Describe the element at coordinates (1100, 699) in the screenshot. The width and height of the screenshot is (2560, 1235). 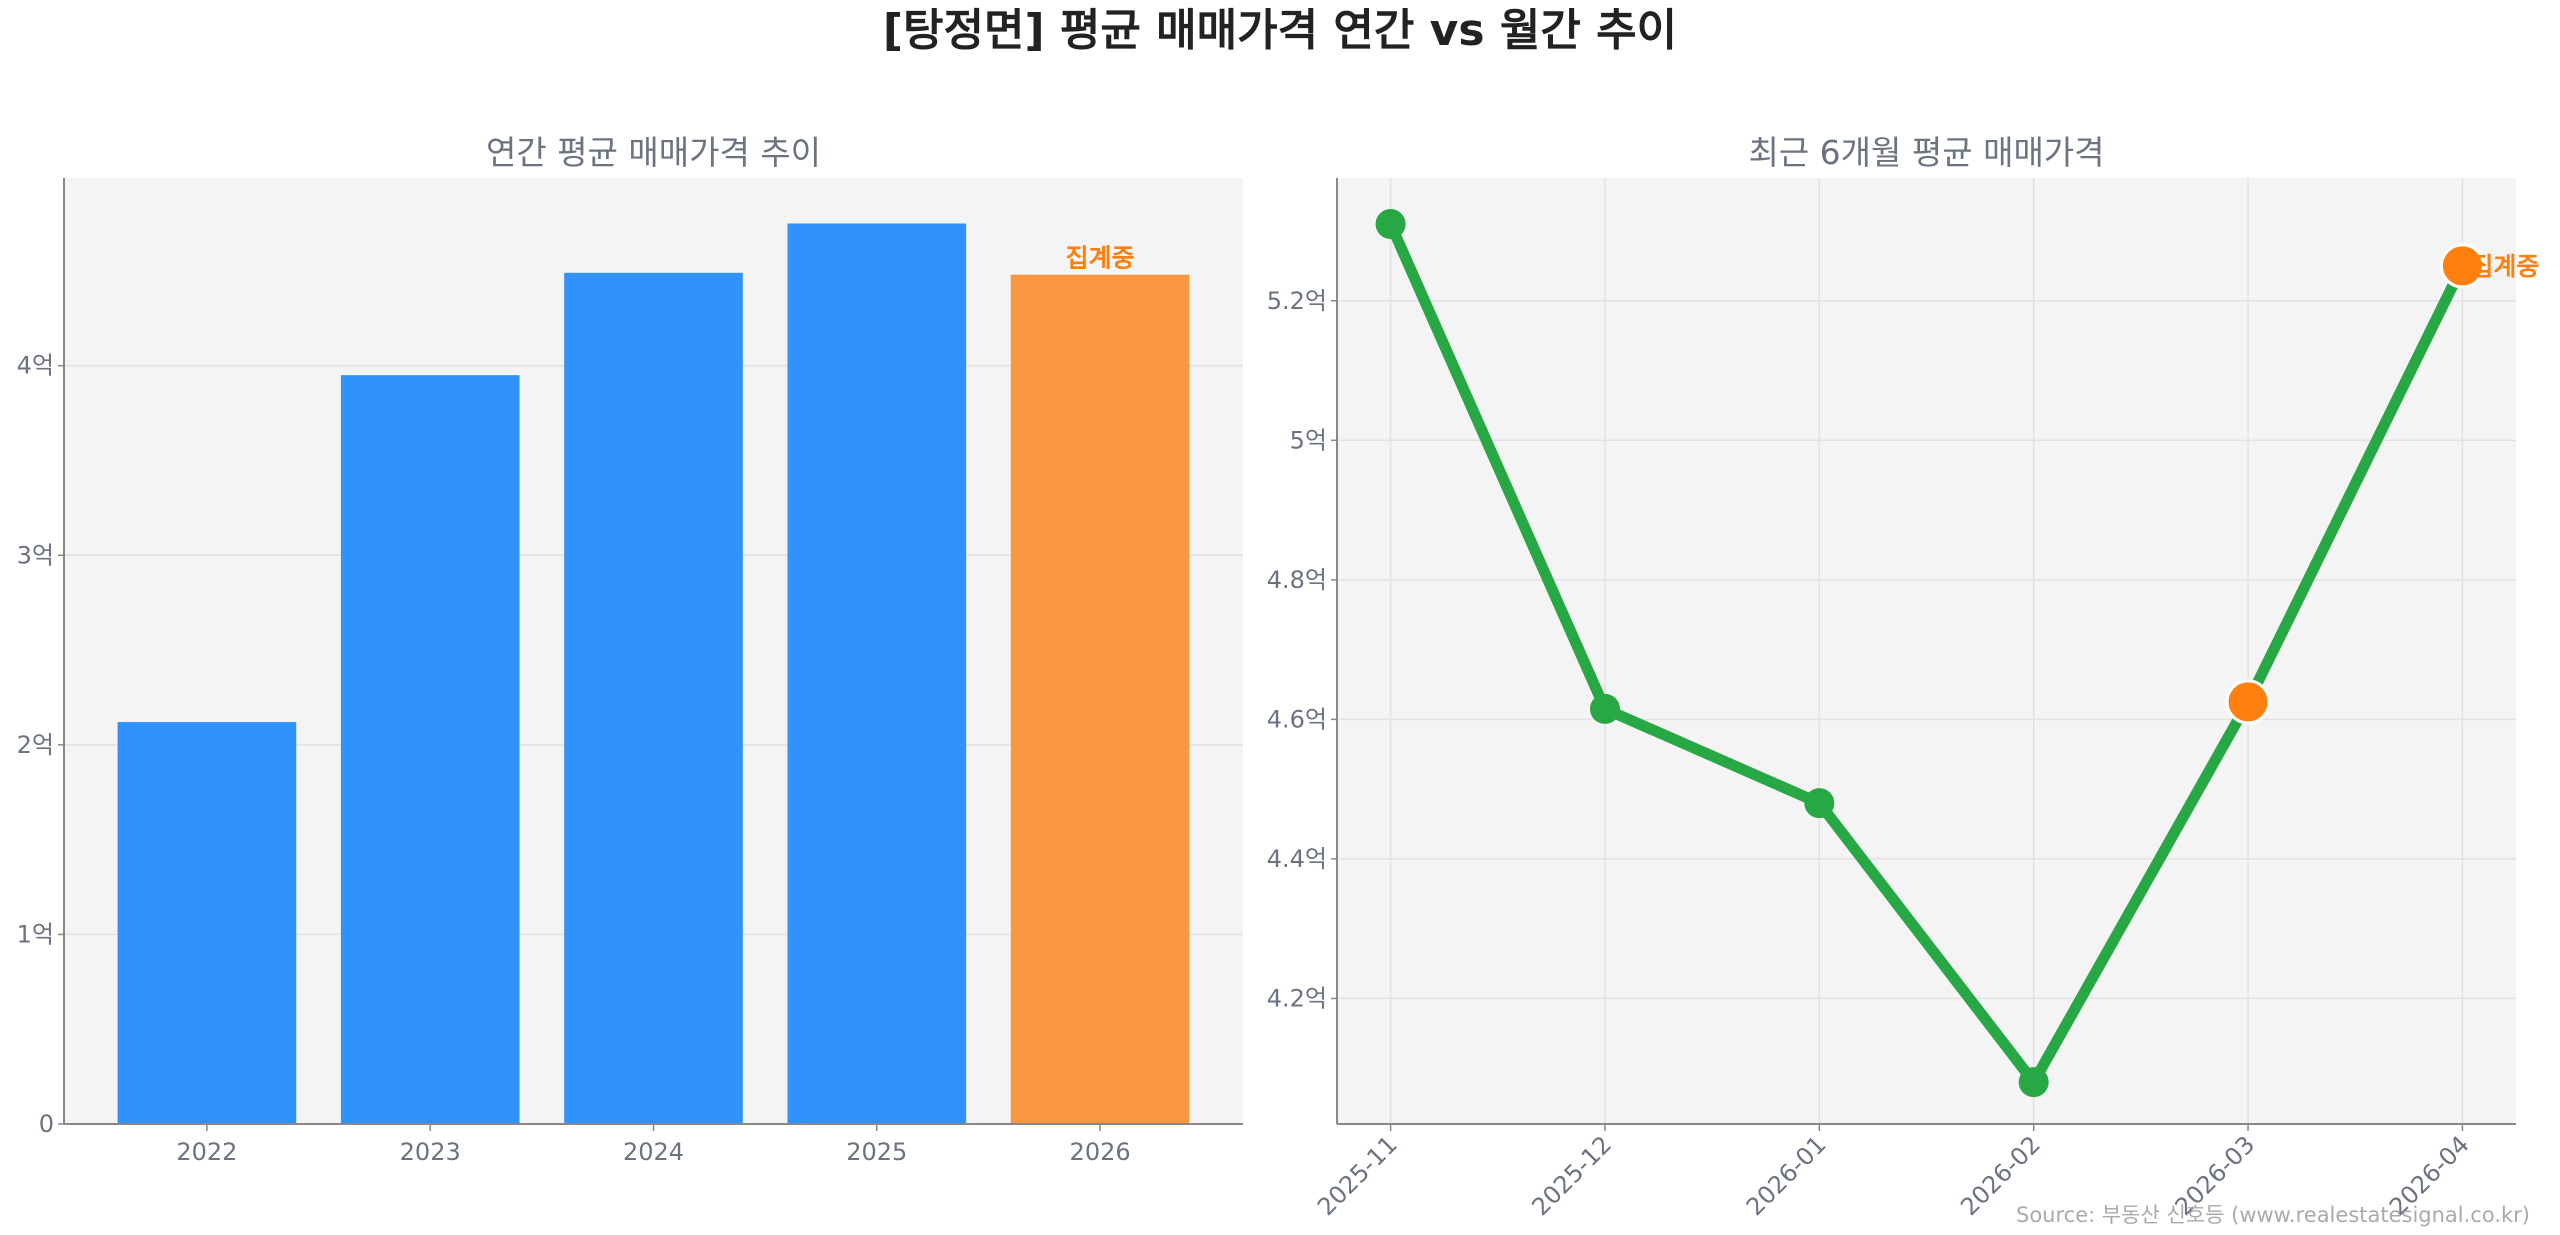
I see `bar-2026` at that location.